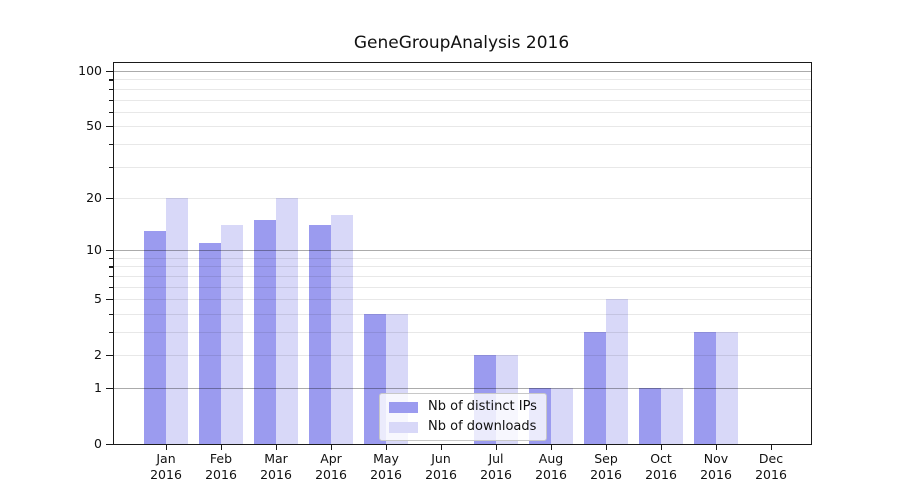  Describe the element at coordinates (552, 447) in the screenshot. I see `x-tick-aug` at that location.